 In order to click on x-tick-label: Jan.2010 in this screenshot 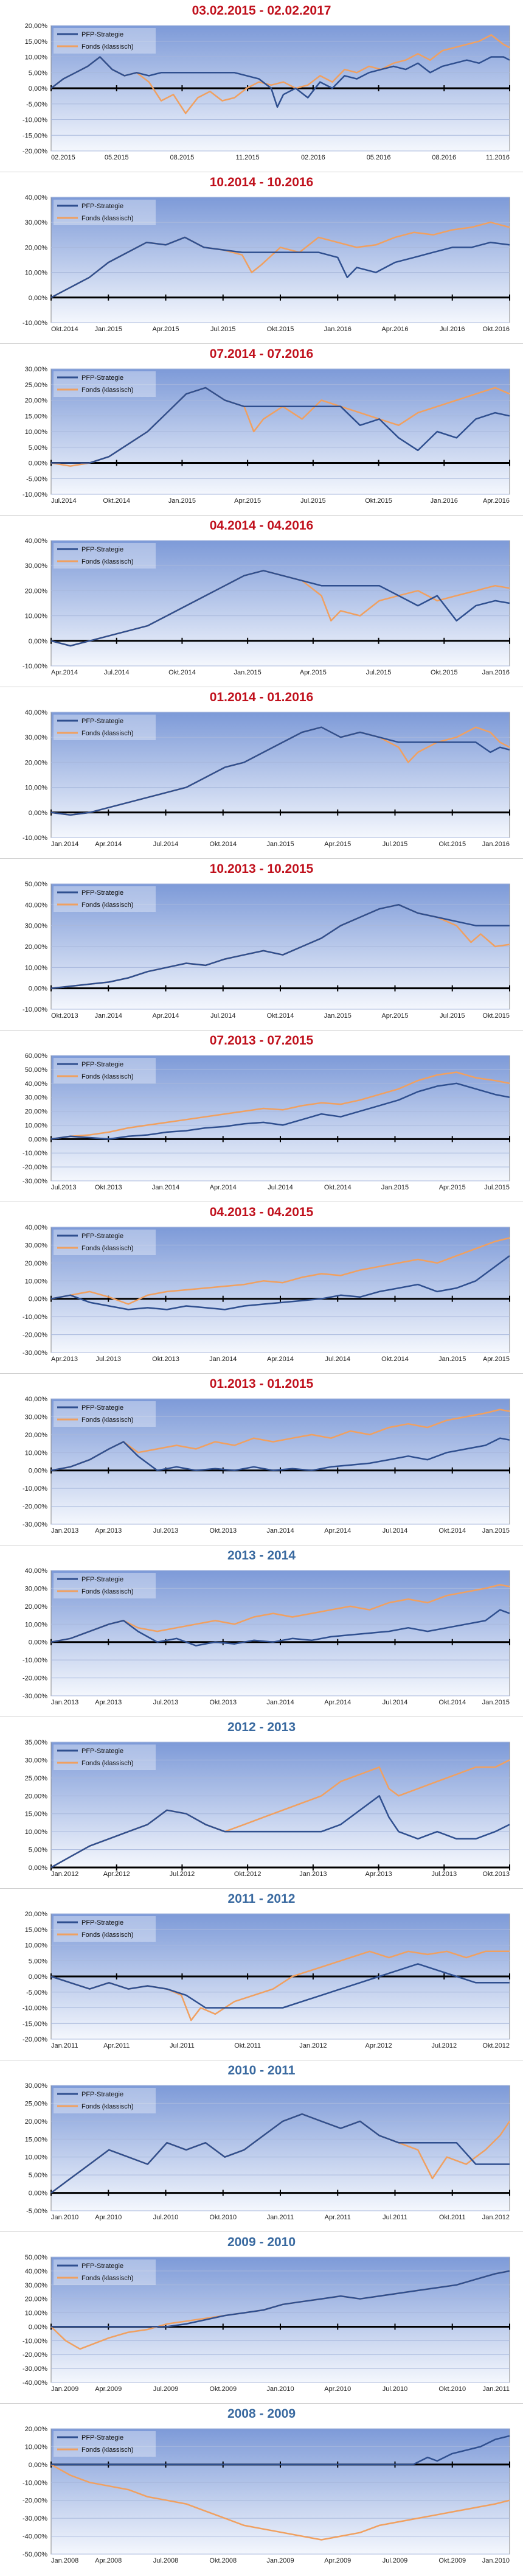, I will do `click(496, 2560)`.